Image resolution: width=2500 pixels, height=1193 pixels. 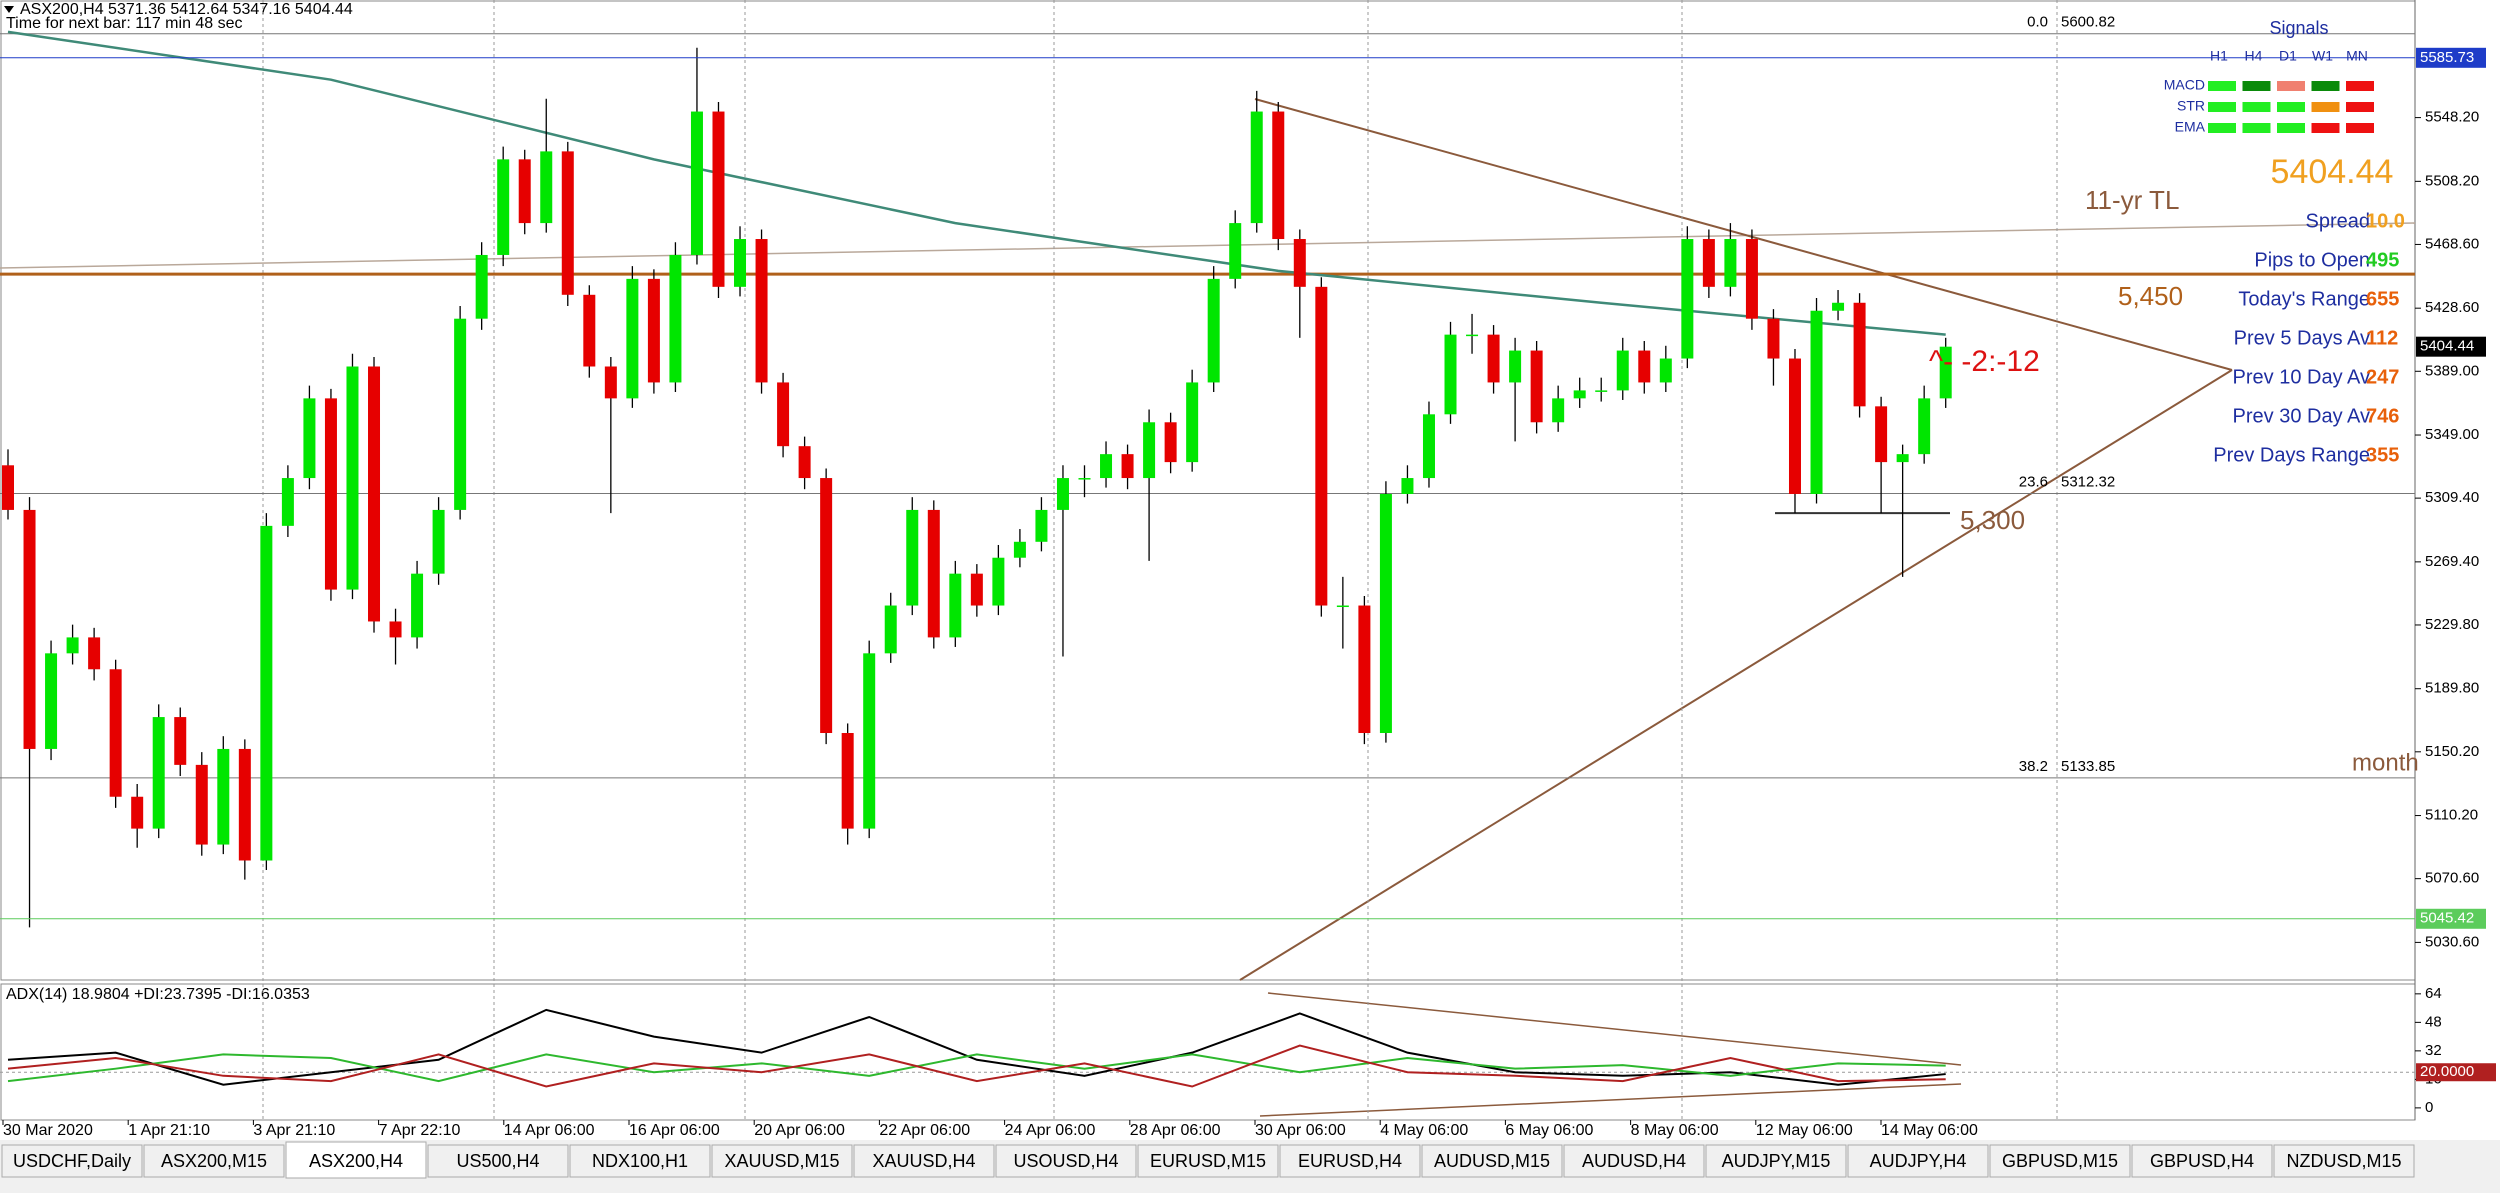 I want to click on tab-label: AUDJPY,H4, so click(x=1918, y=1161).